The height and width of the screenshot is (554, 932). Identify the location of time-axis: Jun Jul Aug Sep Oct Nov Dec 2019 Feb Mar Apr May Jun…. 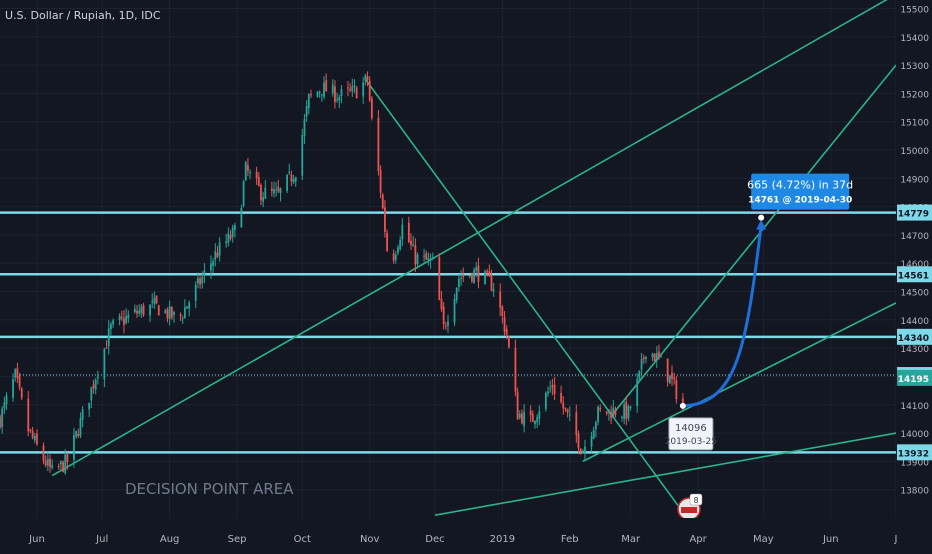
(448, 534).